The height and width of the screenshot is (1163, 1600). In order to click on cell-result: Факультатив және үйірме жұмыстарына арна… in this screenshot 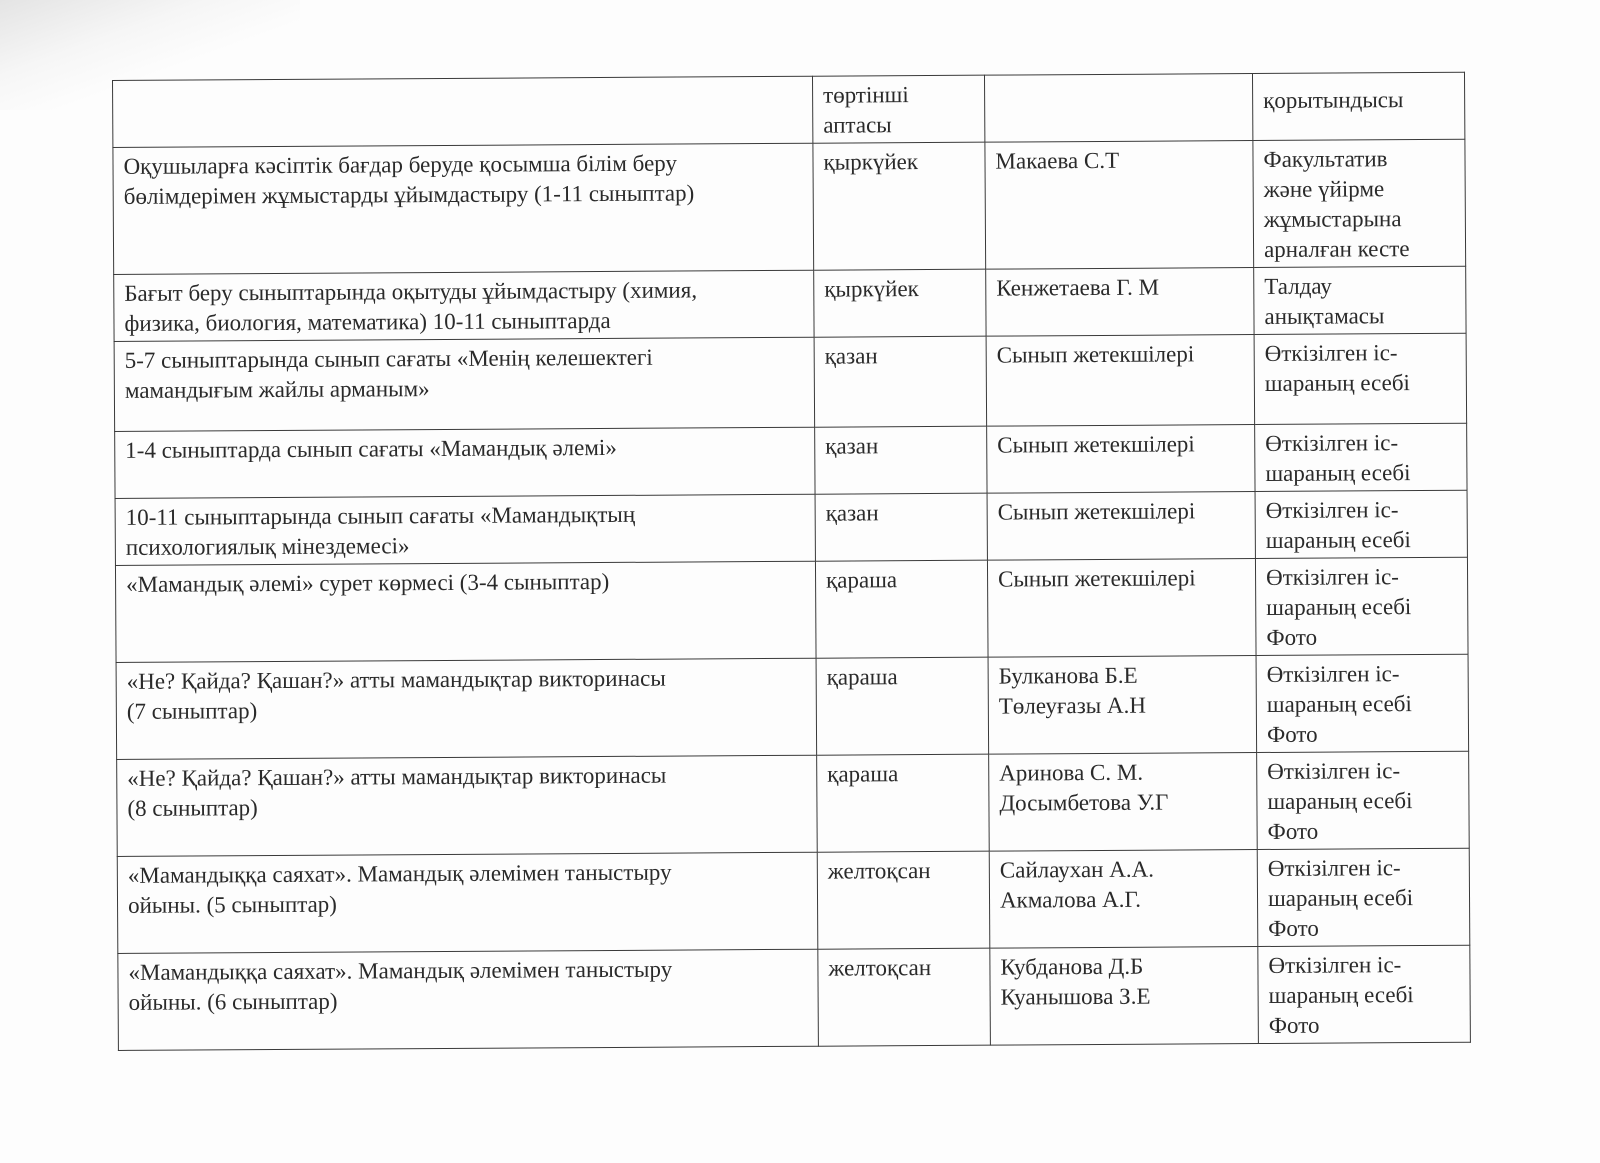, I will do `click(1359, 203)`.